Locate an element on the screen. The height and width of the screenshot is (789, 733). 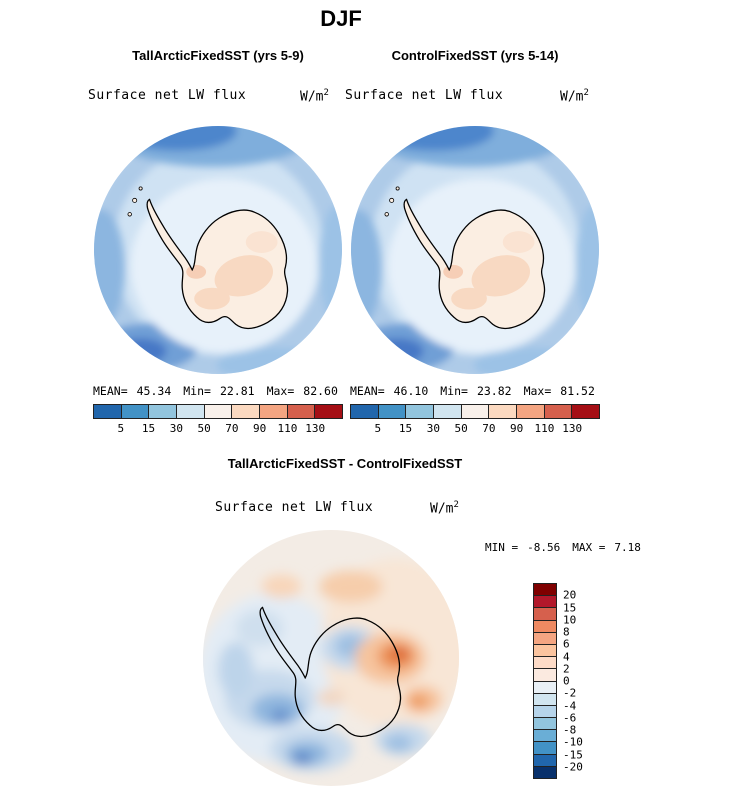
stat-max: MAX = 7.18 is located at coordinates (606, 547).